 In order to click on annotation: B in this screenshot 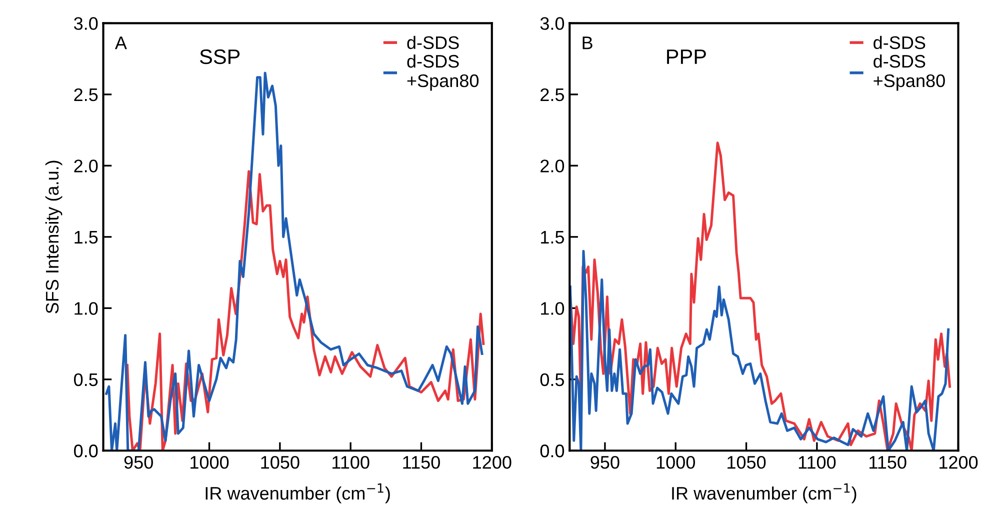, I will do `click(587, 43)`.